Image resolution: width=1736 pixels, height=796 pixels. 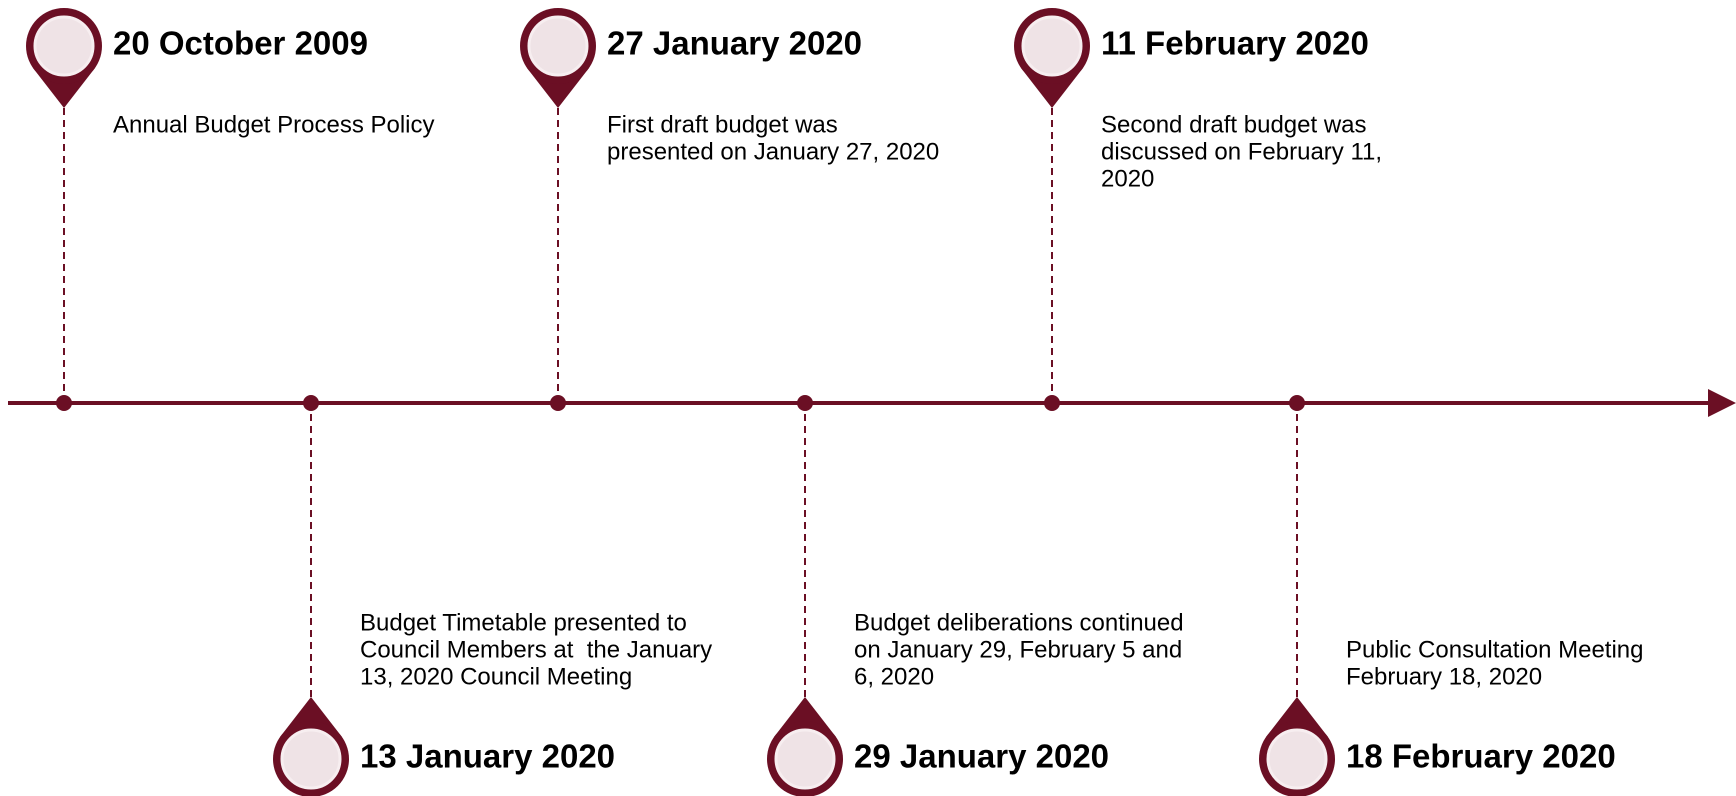 I want to click on event-description: Second draft budget was, so click(x=1234, y=124).